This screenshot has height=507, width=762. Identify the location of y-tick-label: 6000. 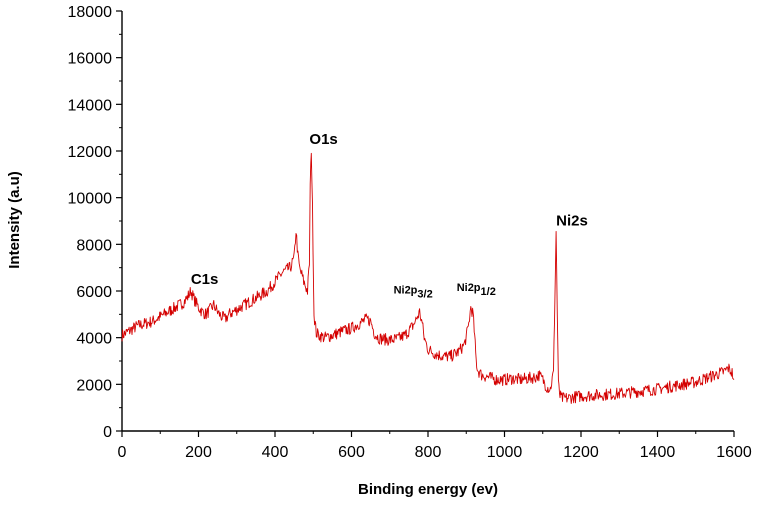
(94, 292).